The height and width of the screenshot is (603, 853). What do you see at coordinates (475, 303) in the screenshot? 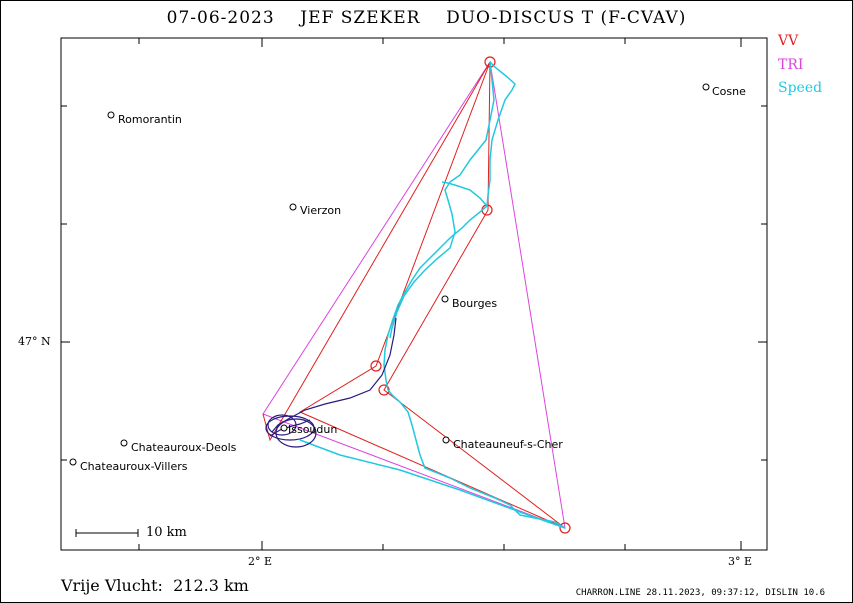
I see `place-label: Bourges` at bounding box center [475, 303].